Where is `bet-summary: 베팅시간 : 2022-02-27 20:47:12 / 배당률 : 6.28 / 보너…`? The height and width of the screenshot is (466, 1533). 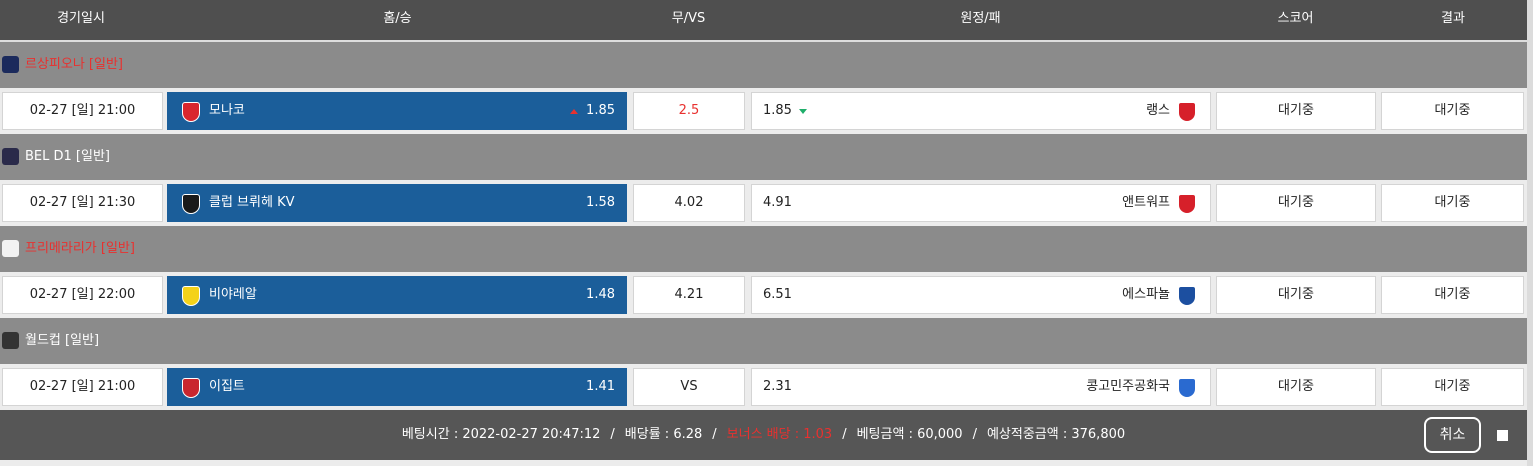
bet-summary: 베팅시간 : 2022-02-27 20:47:12 / 배당률 : 6.28 / 보너… is located at coordinates (763, 435).